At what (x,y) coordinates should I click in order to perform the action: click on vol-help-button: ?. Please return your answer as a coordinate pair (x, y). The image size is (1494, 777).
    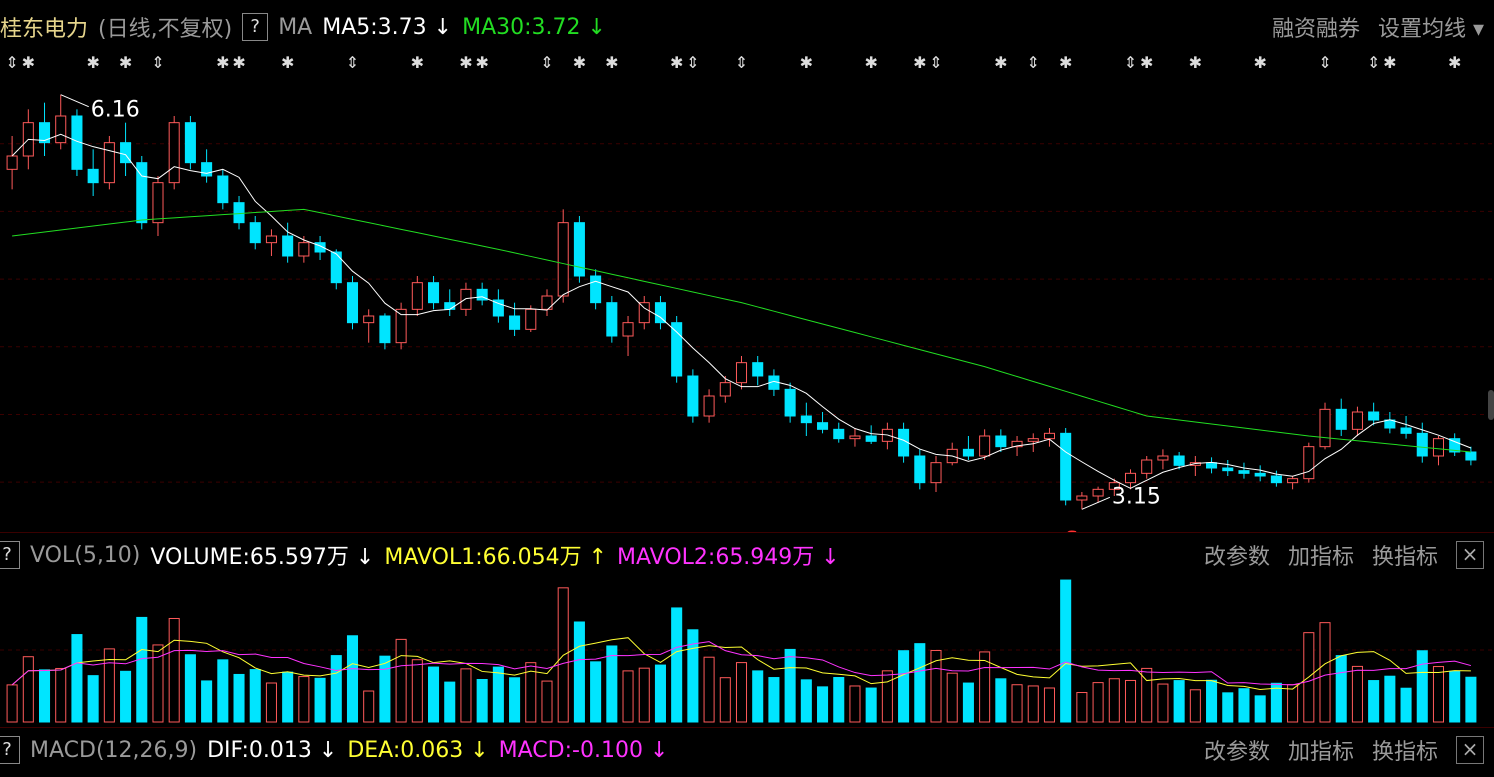
    Looking at the image, I should click on (10, 555).